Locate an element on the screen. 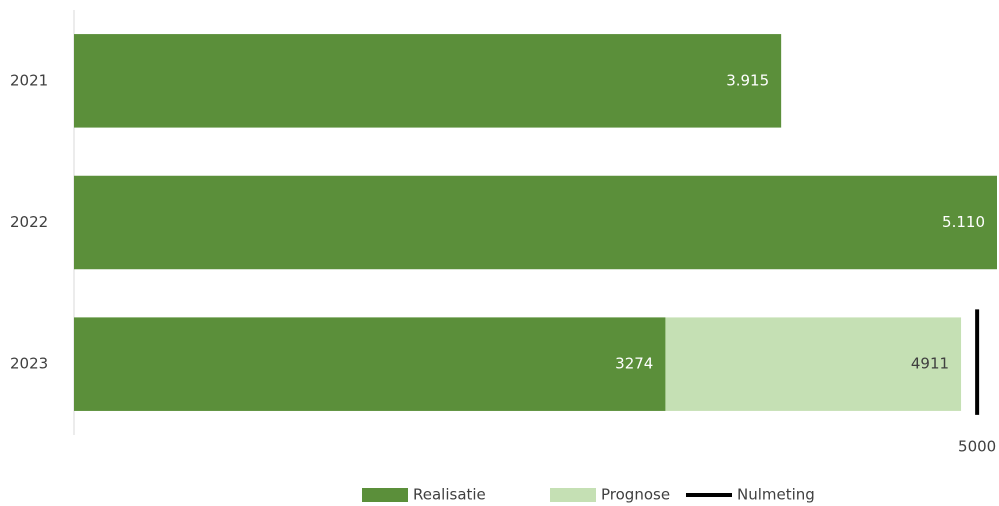  legend-label: Nulmeting is located at coordinates (776, 495).